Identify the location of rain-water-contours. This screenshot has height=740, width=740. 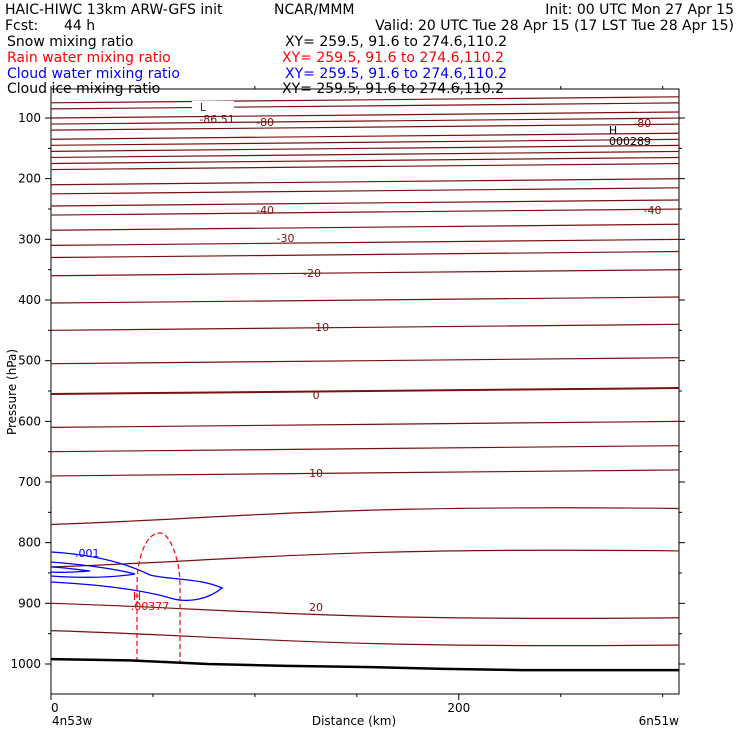
(158, 597).